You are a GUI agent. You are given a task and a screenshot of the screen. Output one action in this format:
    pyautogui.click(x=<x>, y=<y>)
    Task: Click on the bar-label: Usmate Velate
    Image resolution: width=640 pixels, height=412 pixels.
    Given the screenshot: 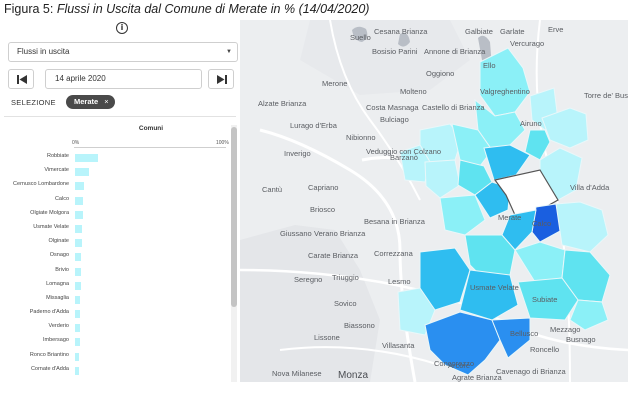 What is the action you would take?
    pyautogui.click(x=51, y=226)
    